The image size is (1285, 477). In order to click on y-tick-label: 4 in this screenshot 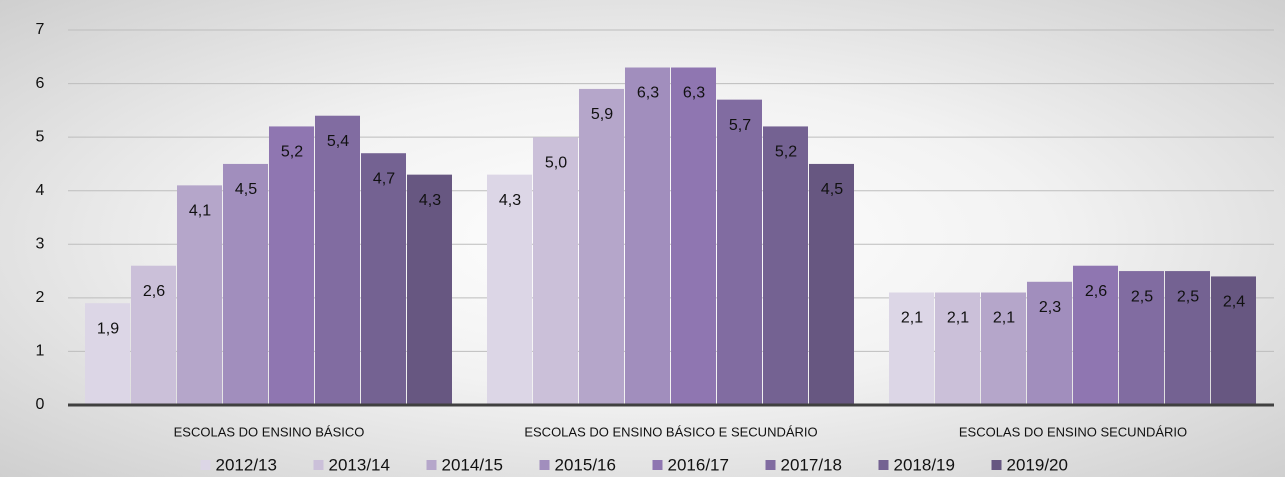, I will do `click(40, 190)`.